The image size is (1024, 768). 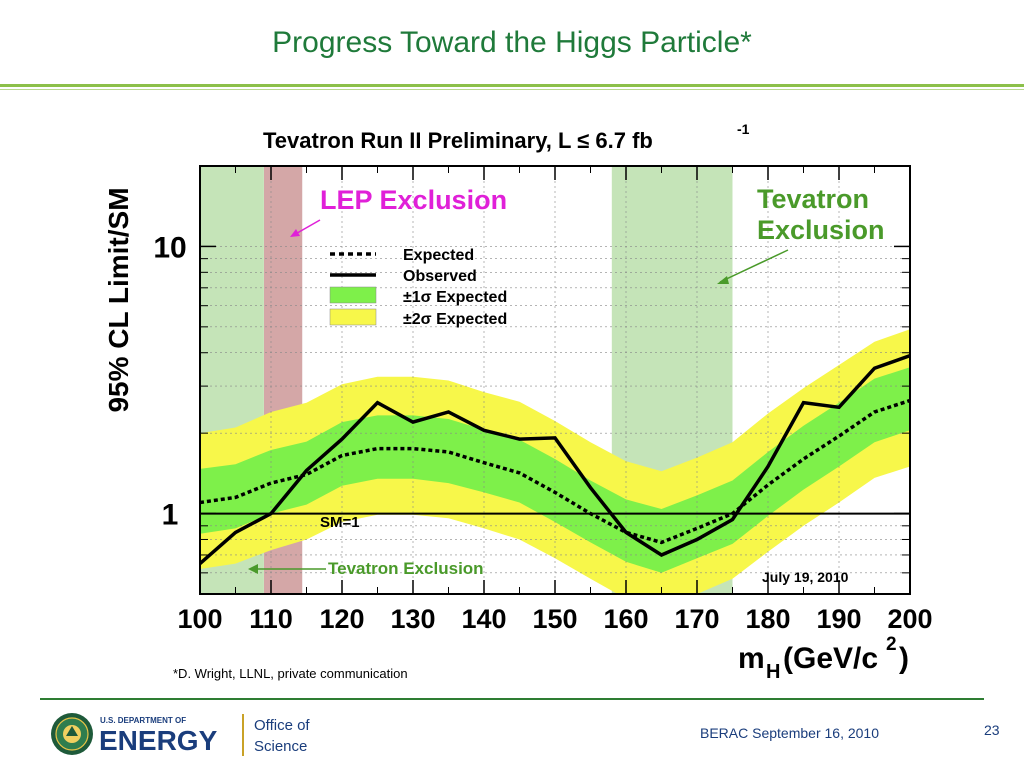 I want to click on sm-label: SM=1, so click(x=340, y=522).